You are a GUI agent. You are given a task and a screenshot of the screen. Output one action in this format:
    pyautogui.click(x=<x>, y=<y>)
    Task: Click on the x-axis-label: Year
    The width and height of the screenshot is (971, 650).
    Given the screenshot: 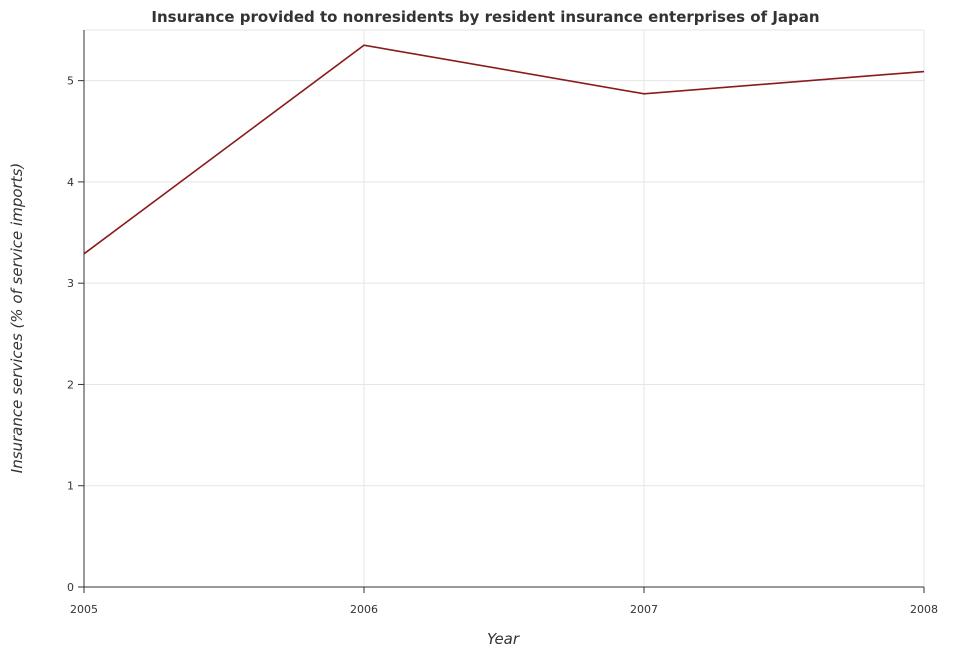 What is the action you would take?
    pyautogui.click(x=503, y=639)
    